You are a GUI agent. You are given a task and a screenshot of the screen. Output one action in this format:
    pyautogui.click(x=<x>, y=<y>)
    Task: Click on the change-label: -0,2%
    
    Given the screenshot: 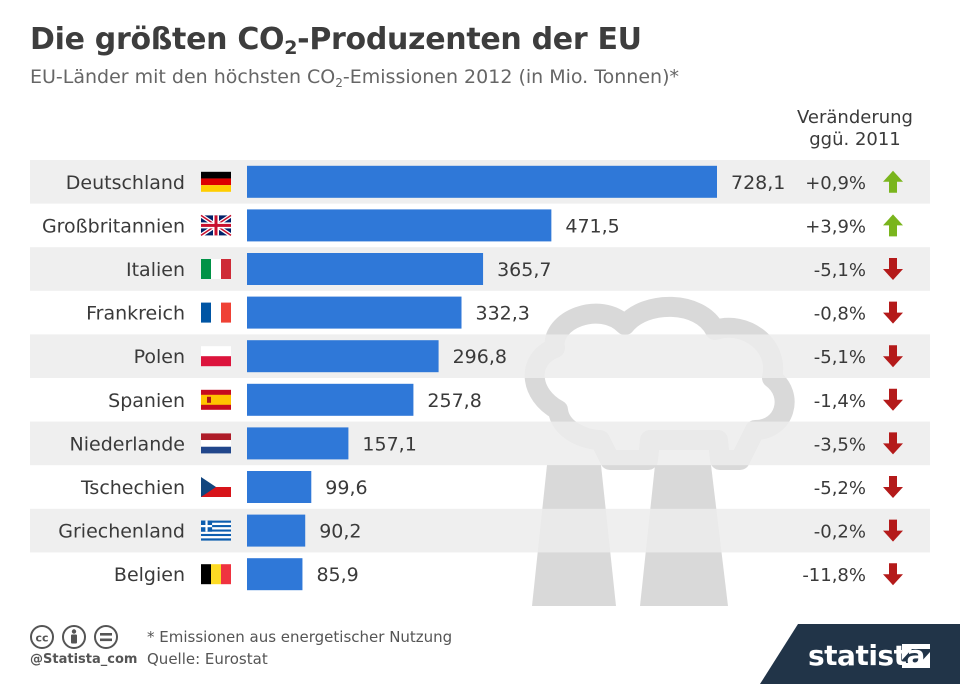 What is the action you would take?
    pyautogui.click(x=840, y=532)
    